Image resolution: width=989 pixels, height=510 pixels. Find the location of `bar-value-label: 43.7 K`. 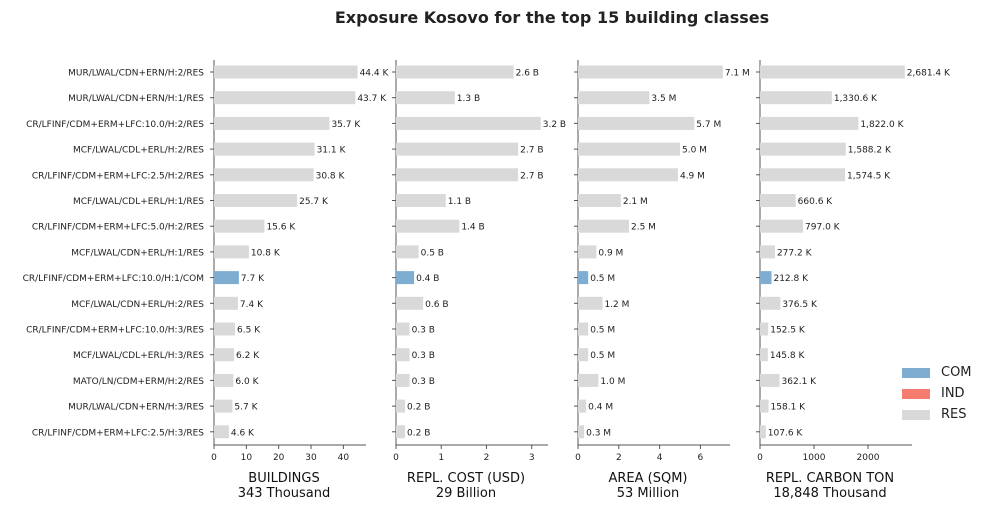

bar-value-label: 43.7 K is located at coordinates (372, 99).